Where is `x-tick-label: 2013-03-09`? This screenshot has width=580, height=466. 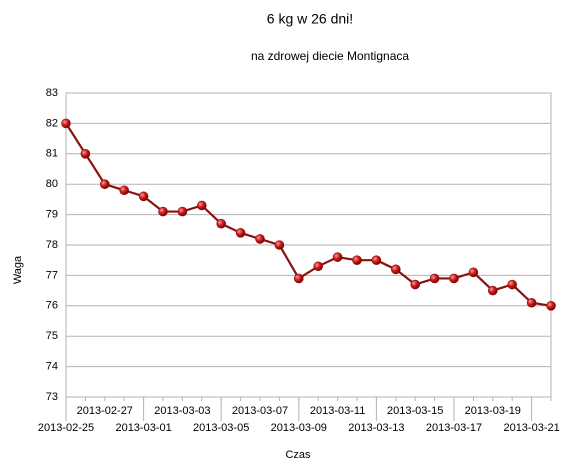 x-tick-label: 2013-03-09 is located at coordinates (299, 428).